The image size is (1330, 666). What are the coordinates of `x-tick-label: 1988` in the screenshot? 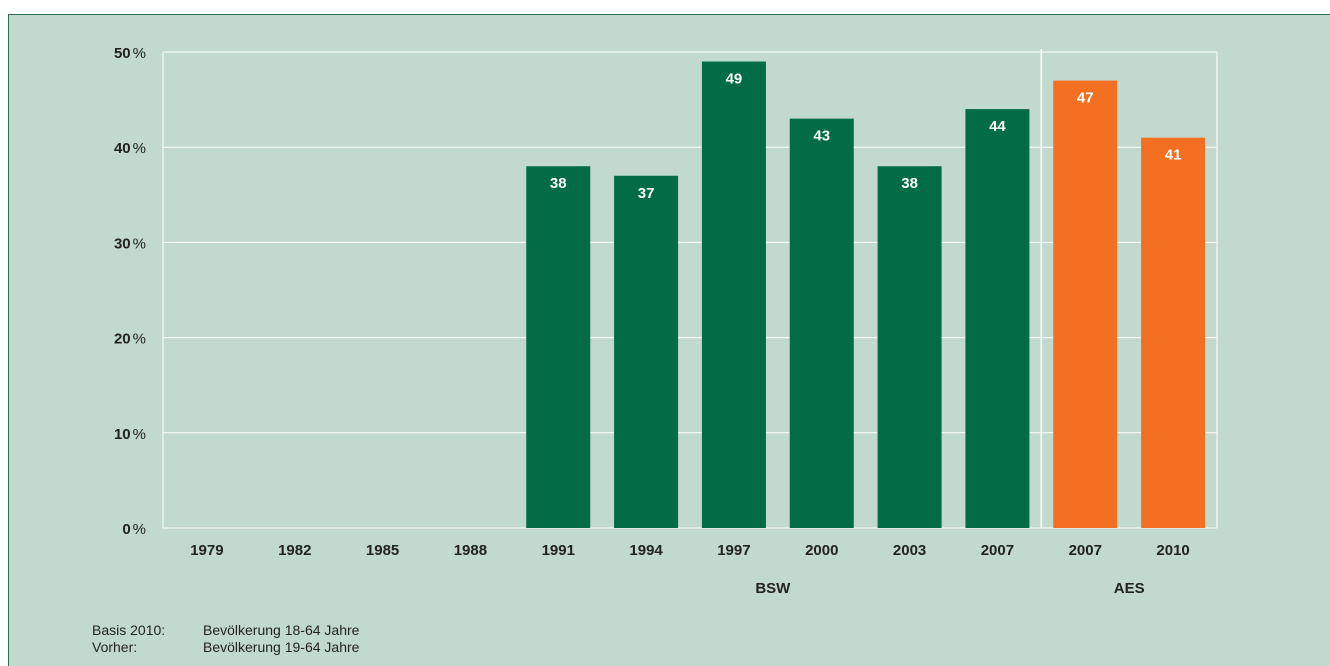 It's located at (470, 550).